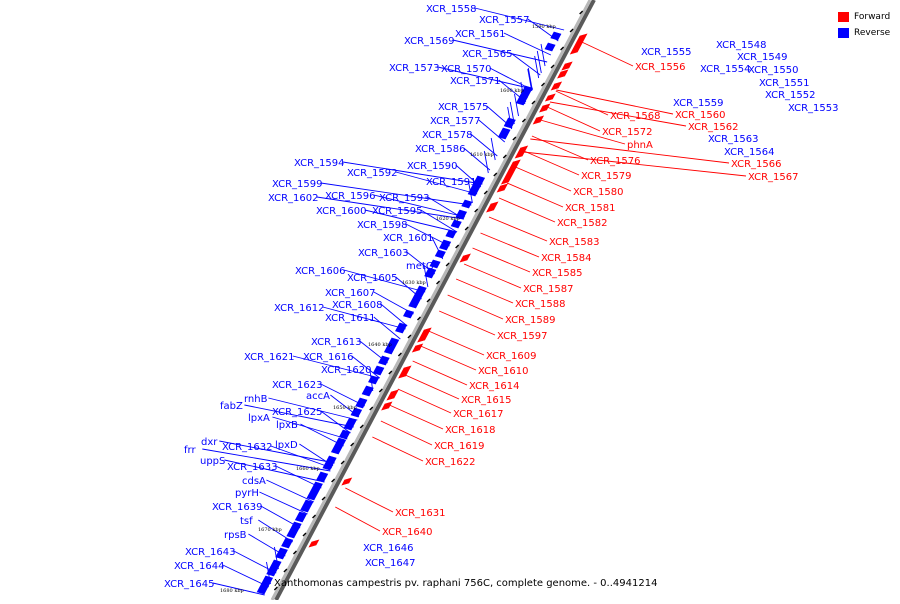  I want to click on reverse-gene-label: XCR_1548, so click(741, 45).